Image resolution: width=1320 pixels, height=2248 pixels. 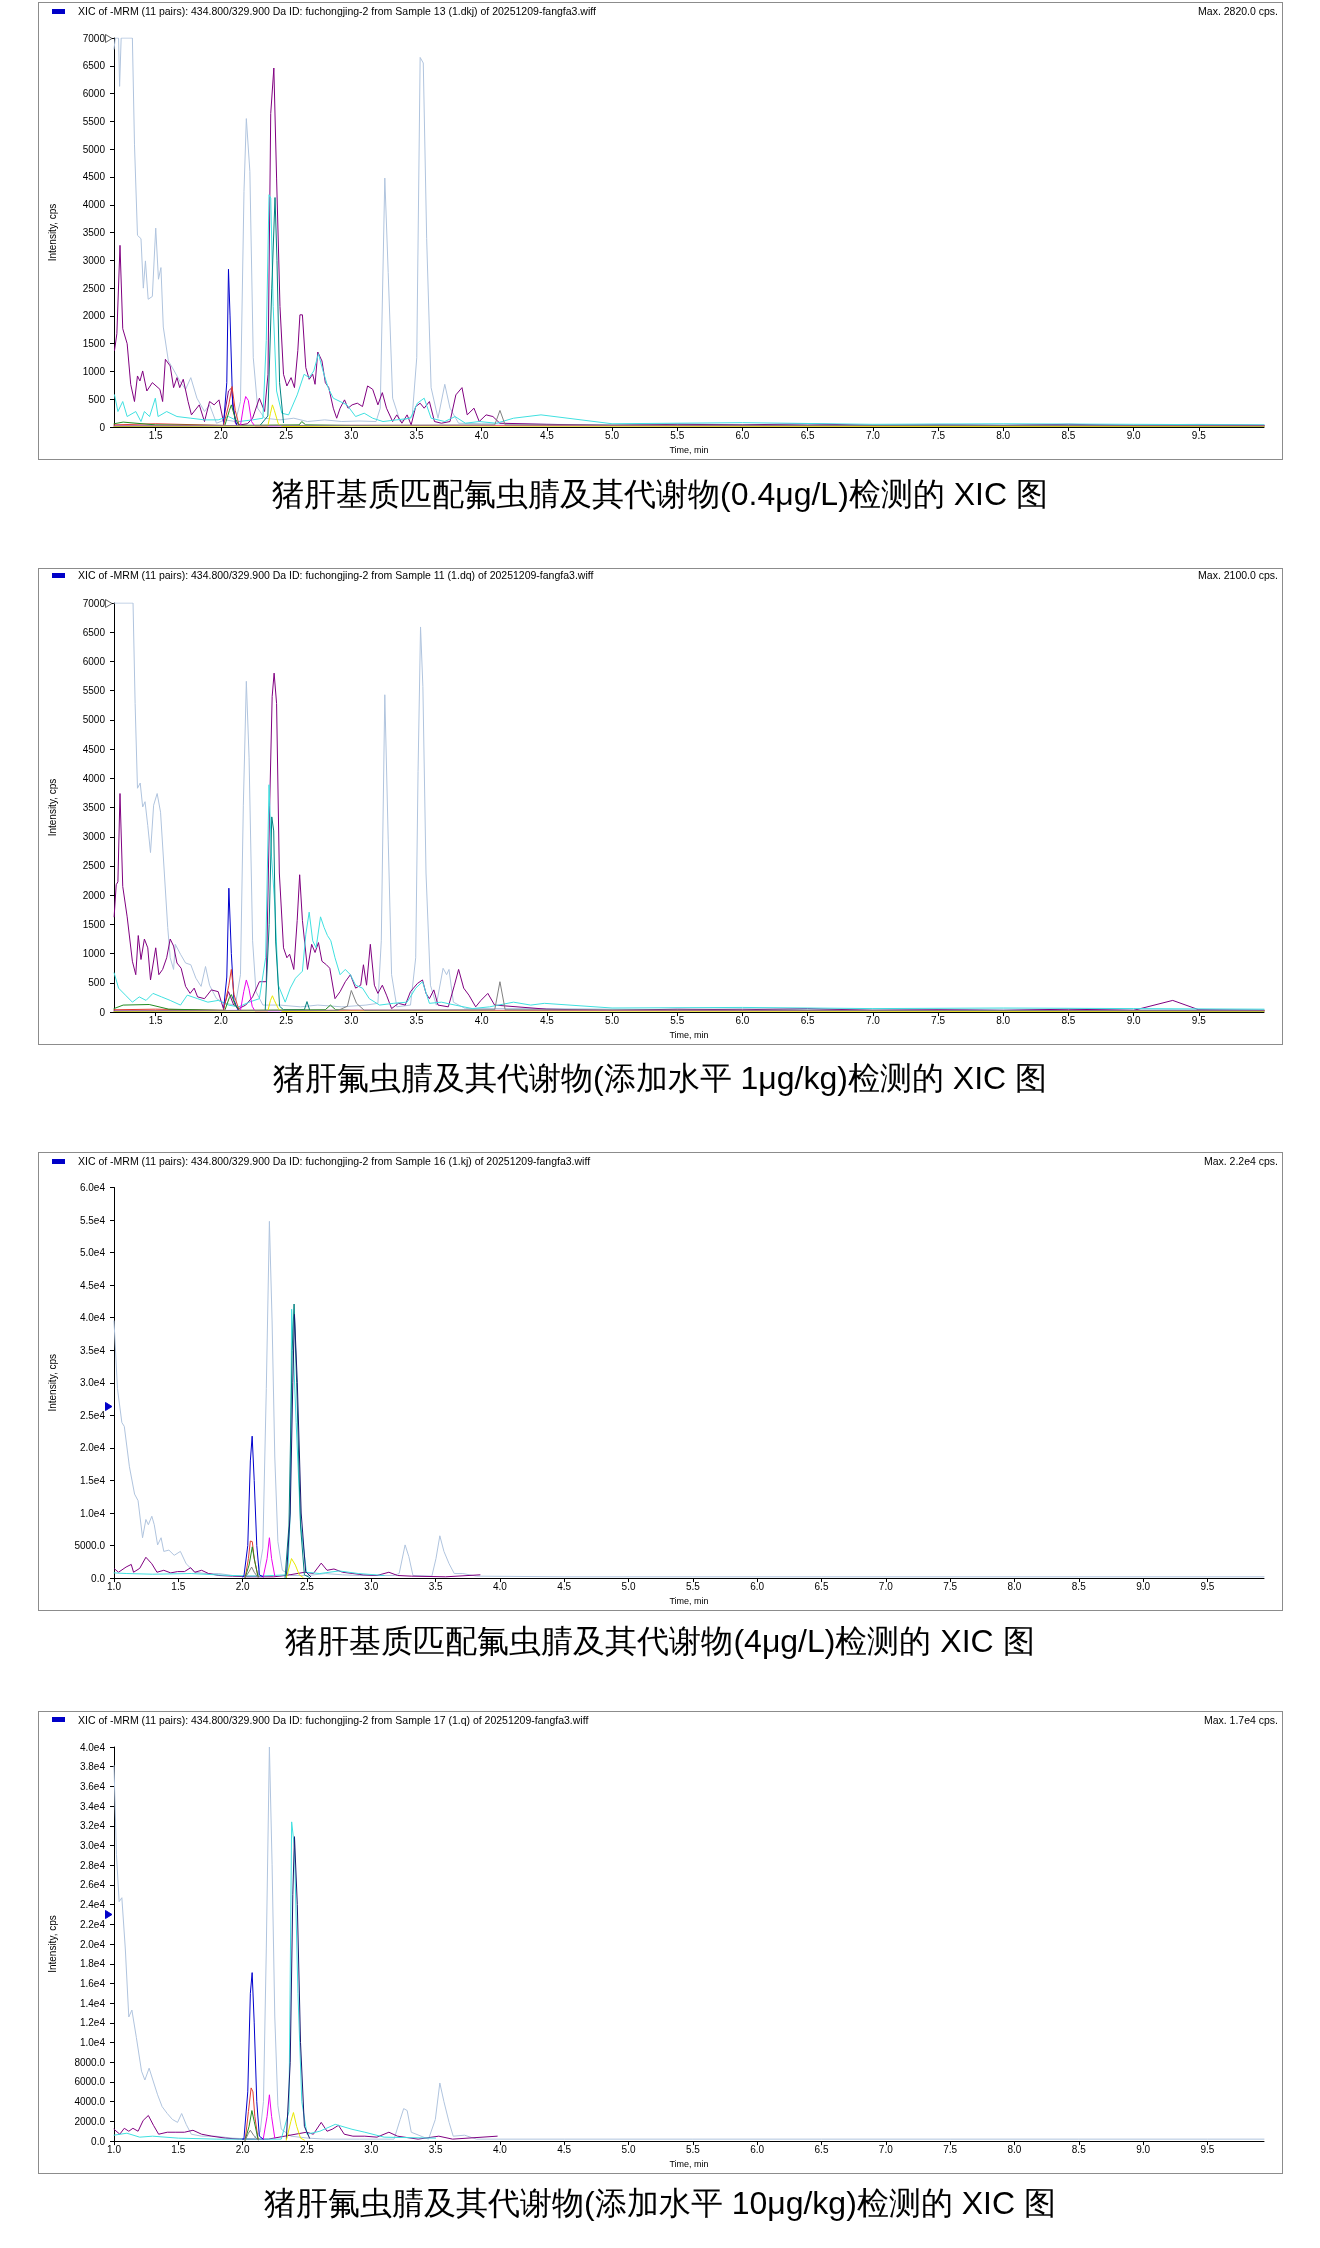 I want to click on y-tick-label: 500, so click(x=97, y=399).